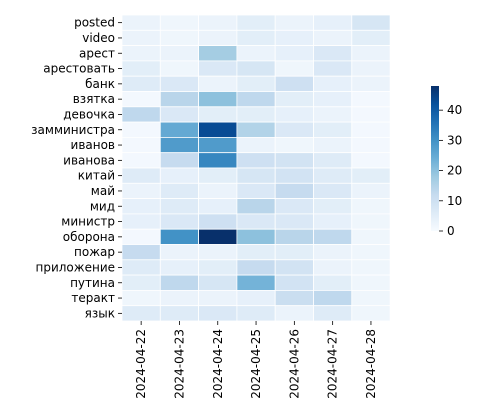 Image resolution: width=500 pixels, height=404 pixels. I want to click on x-tick-label: 2024-04-28, so click(371, 364).